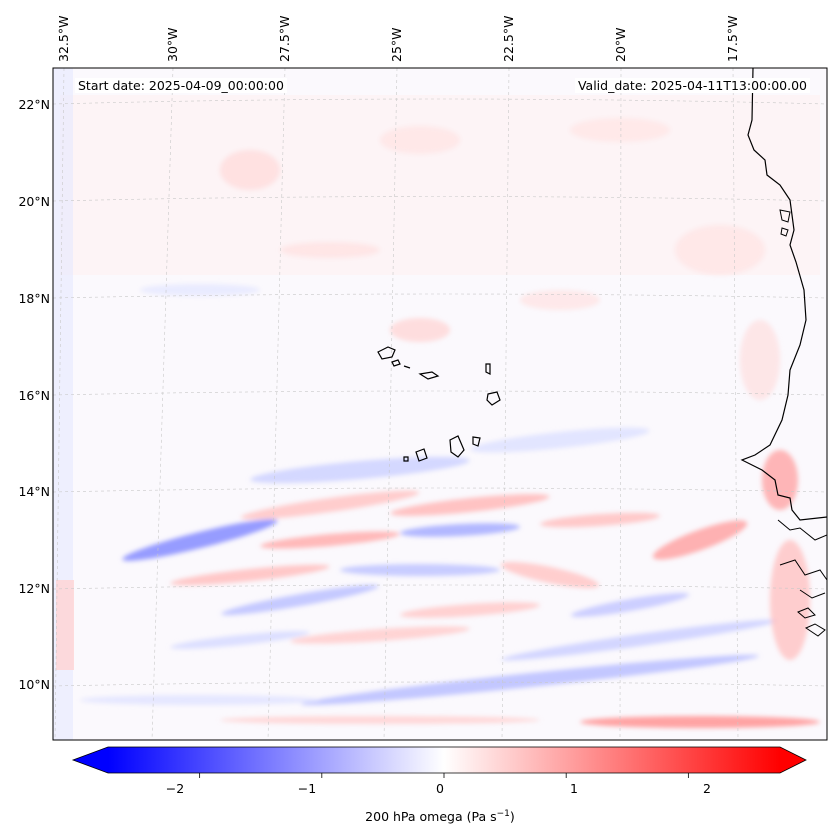 This screenshot has height=839, width=837. Describe the element at coordinates (34, 298) in the screenshot. I see `lat-label: 18°N` at that location.